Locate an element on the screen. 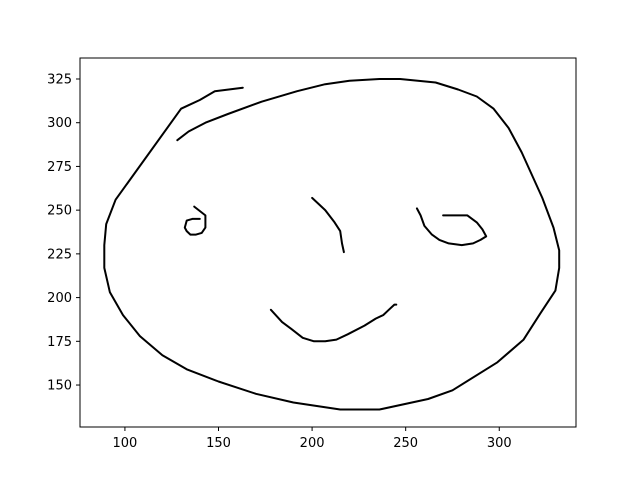  y-axis: 150 175 200 225 250 275 300 325 is located at coordinates (63, 233).